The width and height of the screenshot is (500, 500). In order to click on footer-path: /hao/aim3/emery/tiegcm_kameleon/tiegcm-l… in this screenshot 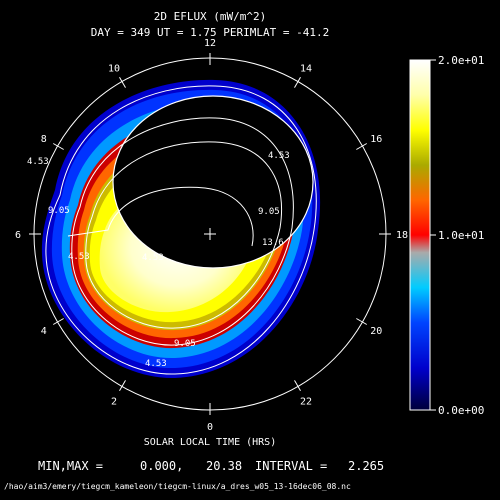, I will do `click(177, 486)`.